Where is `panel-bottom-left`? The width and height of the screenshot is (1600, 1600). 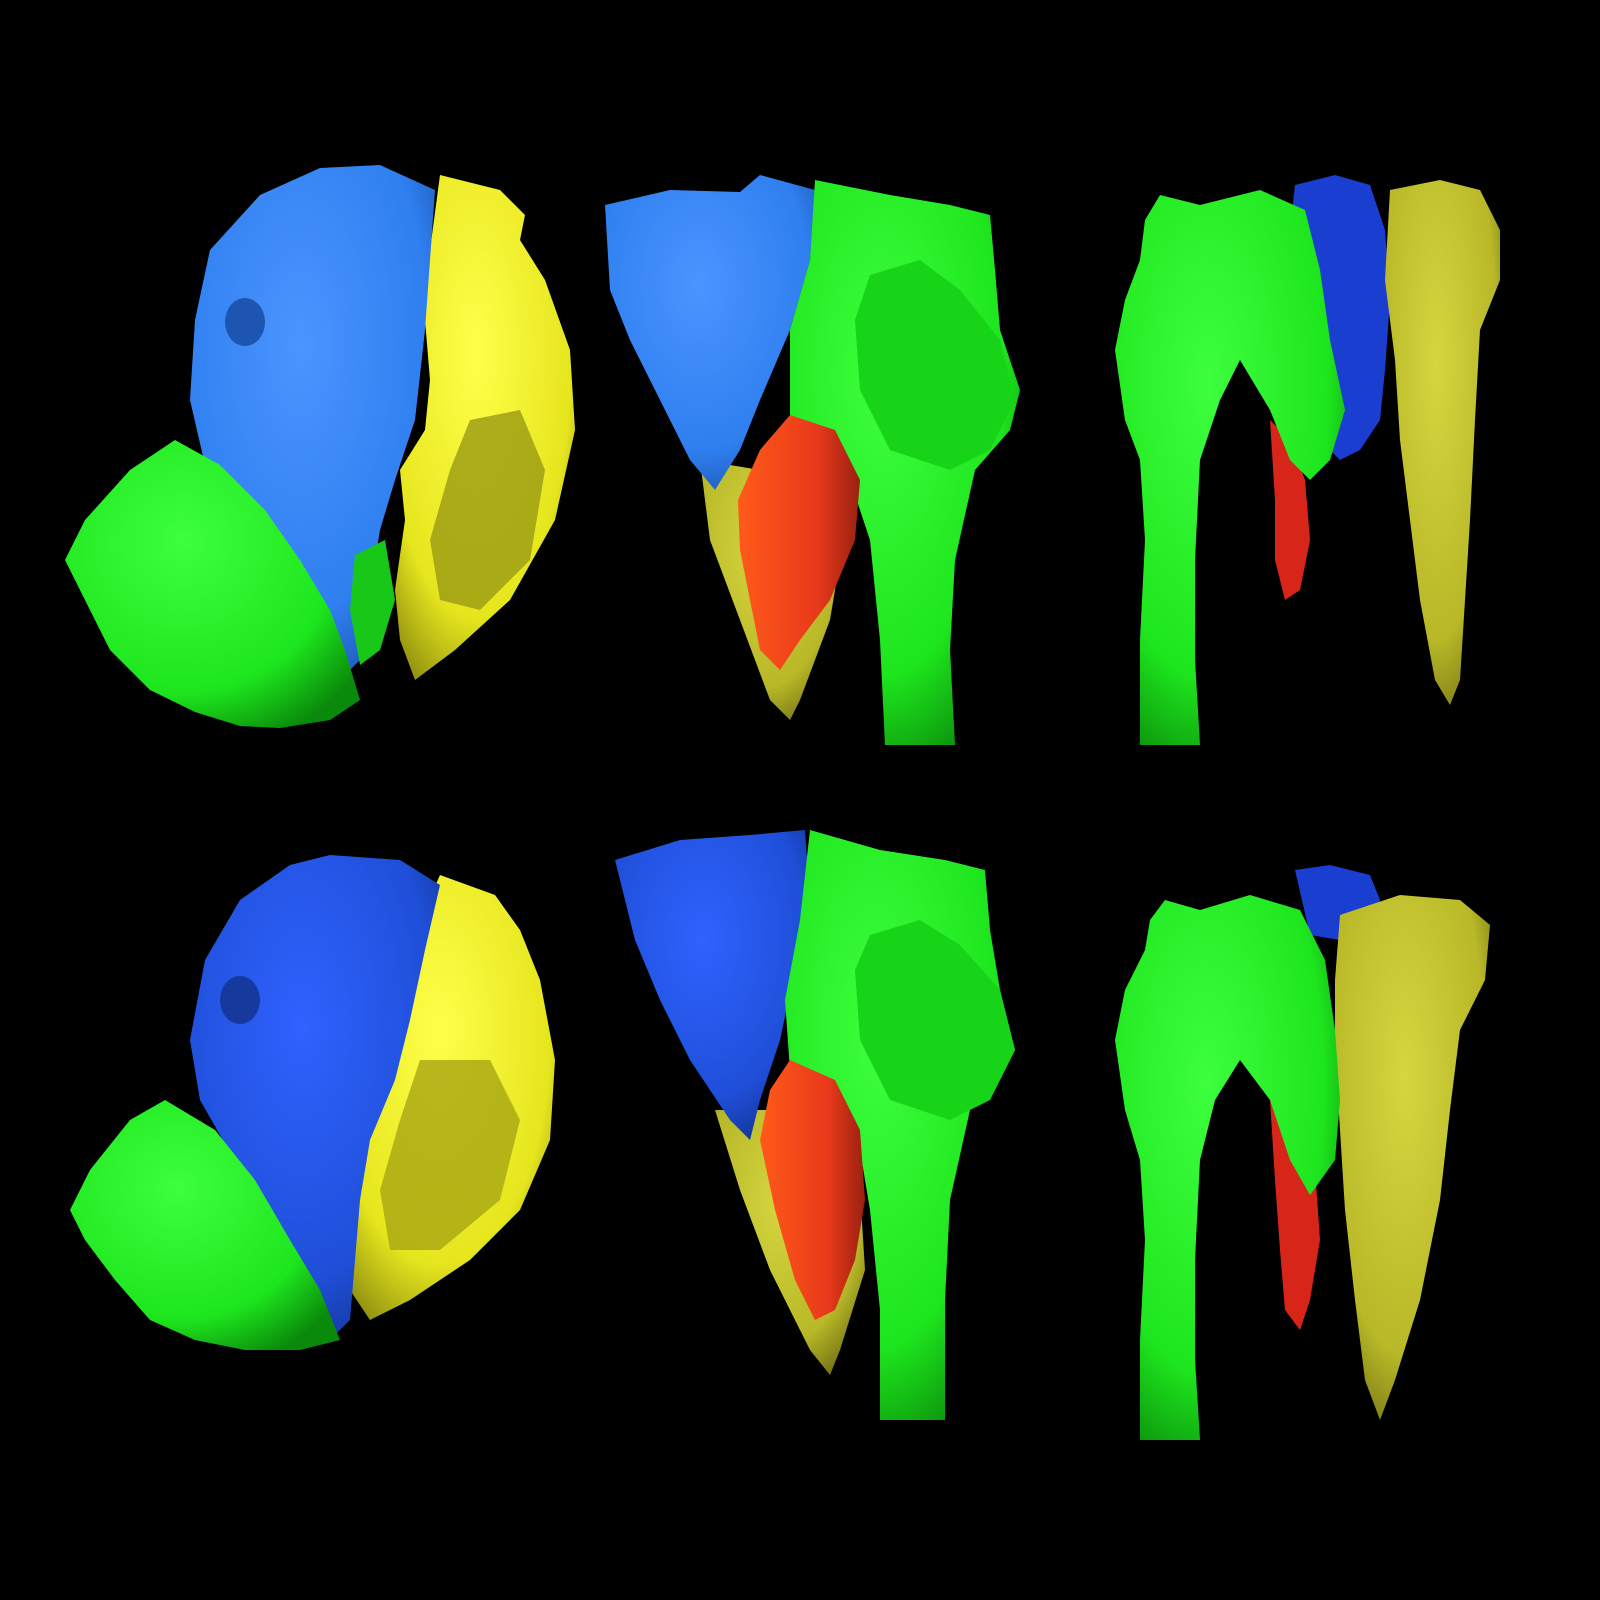
panel-bottom-left is located at coordinates (312, 1102).